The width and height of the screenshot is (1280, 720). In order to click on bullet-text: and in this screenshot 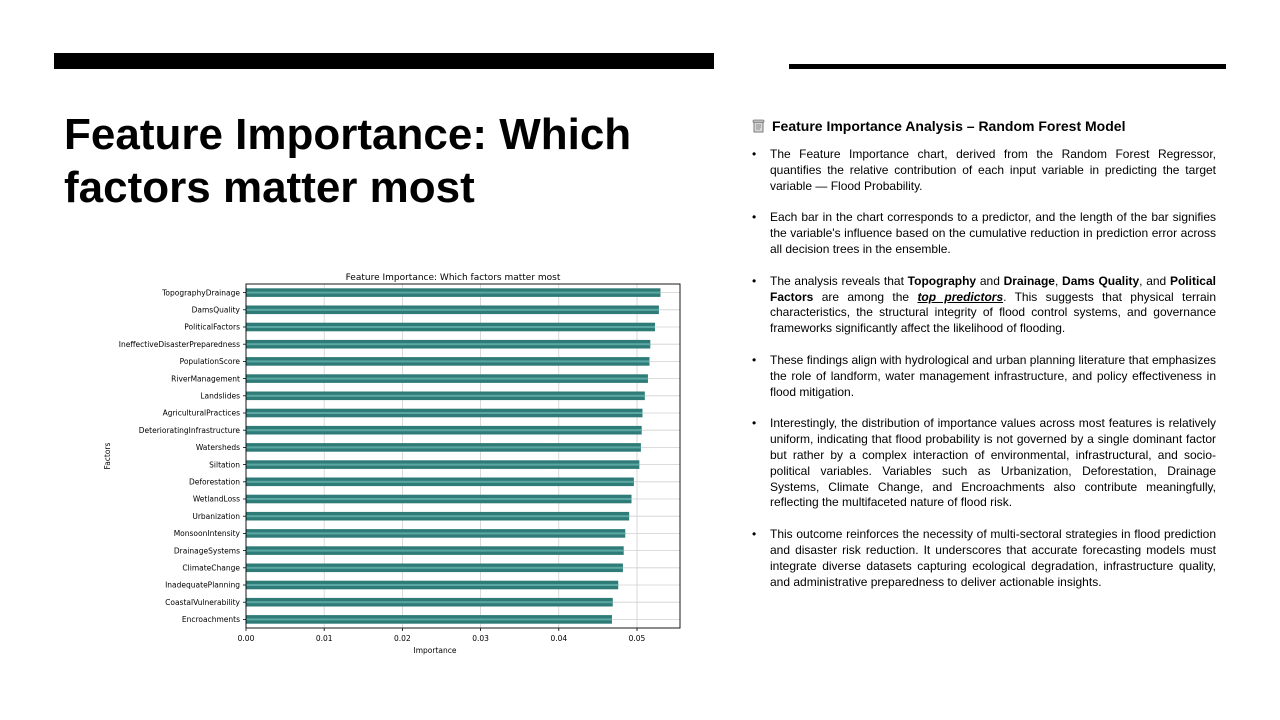, I will do `click(990, 280)`.